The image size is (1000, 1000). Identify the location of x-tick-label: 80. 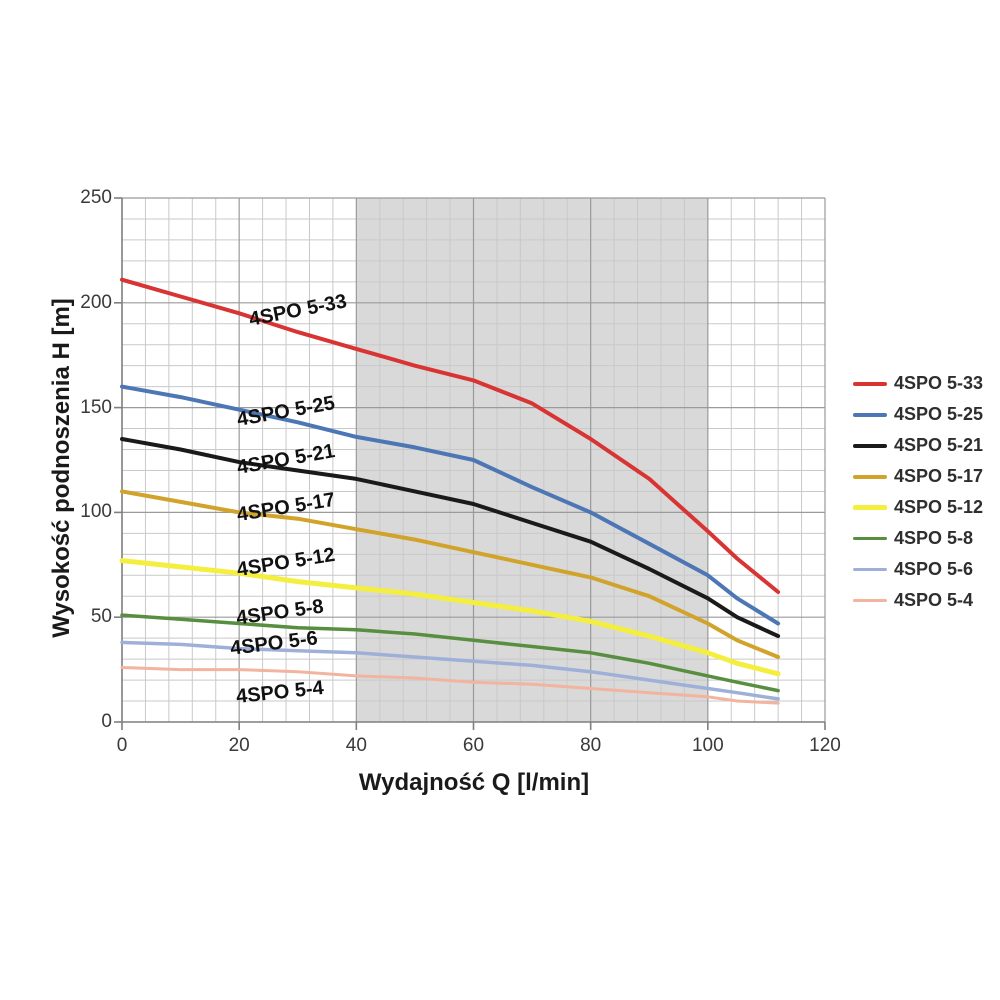
(591, 745).